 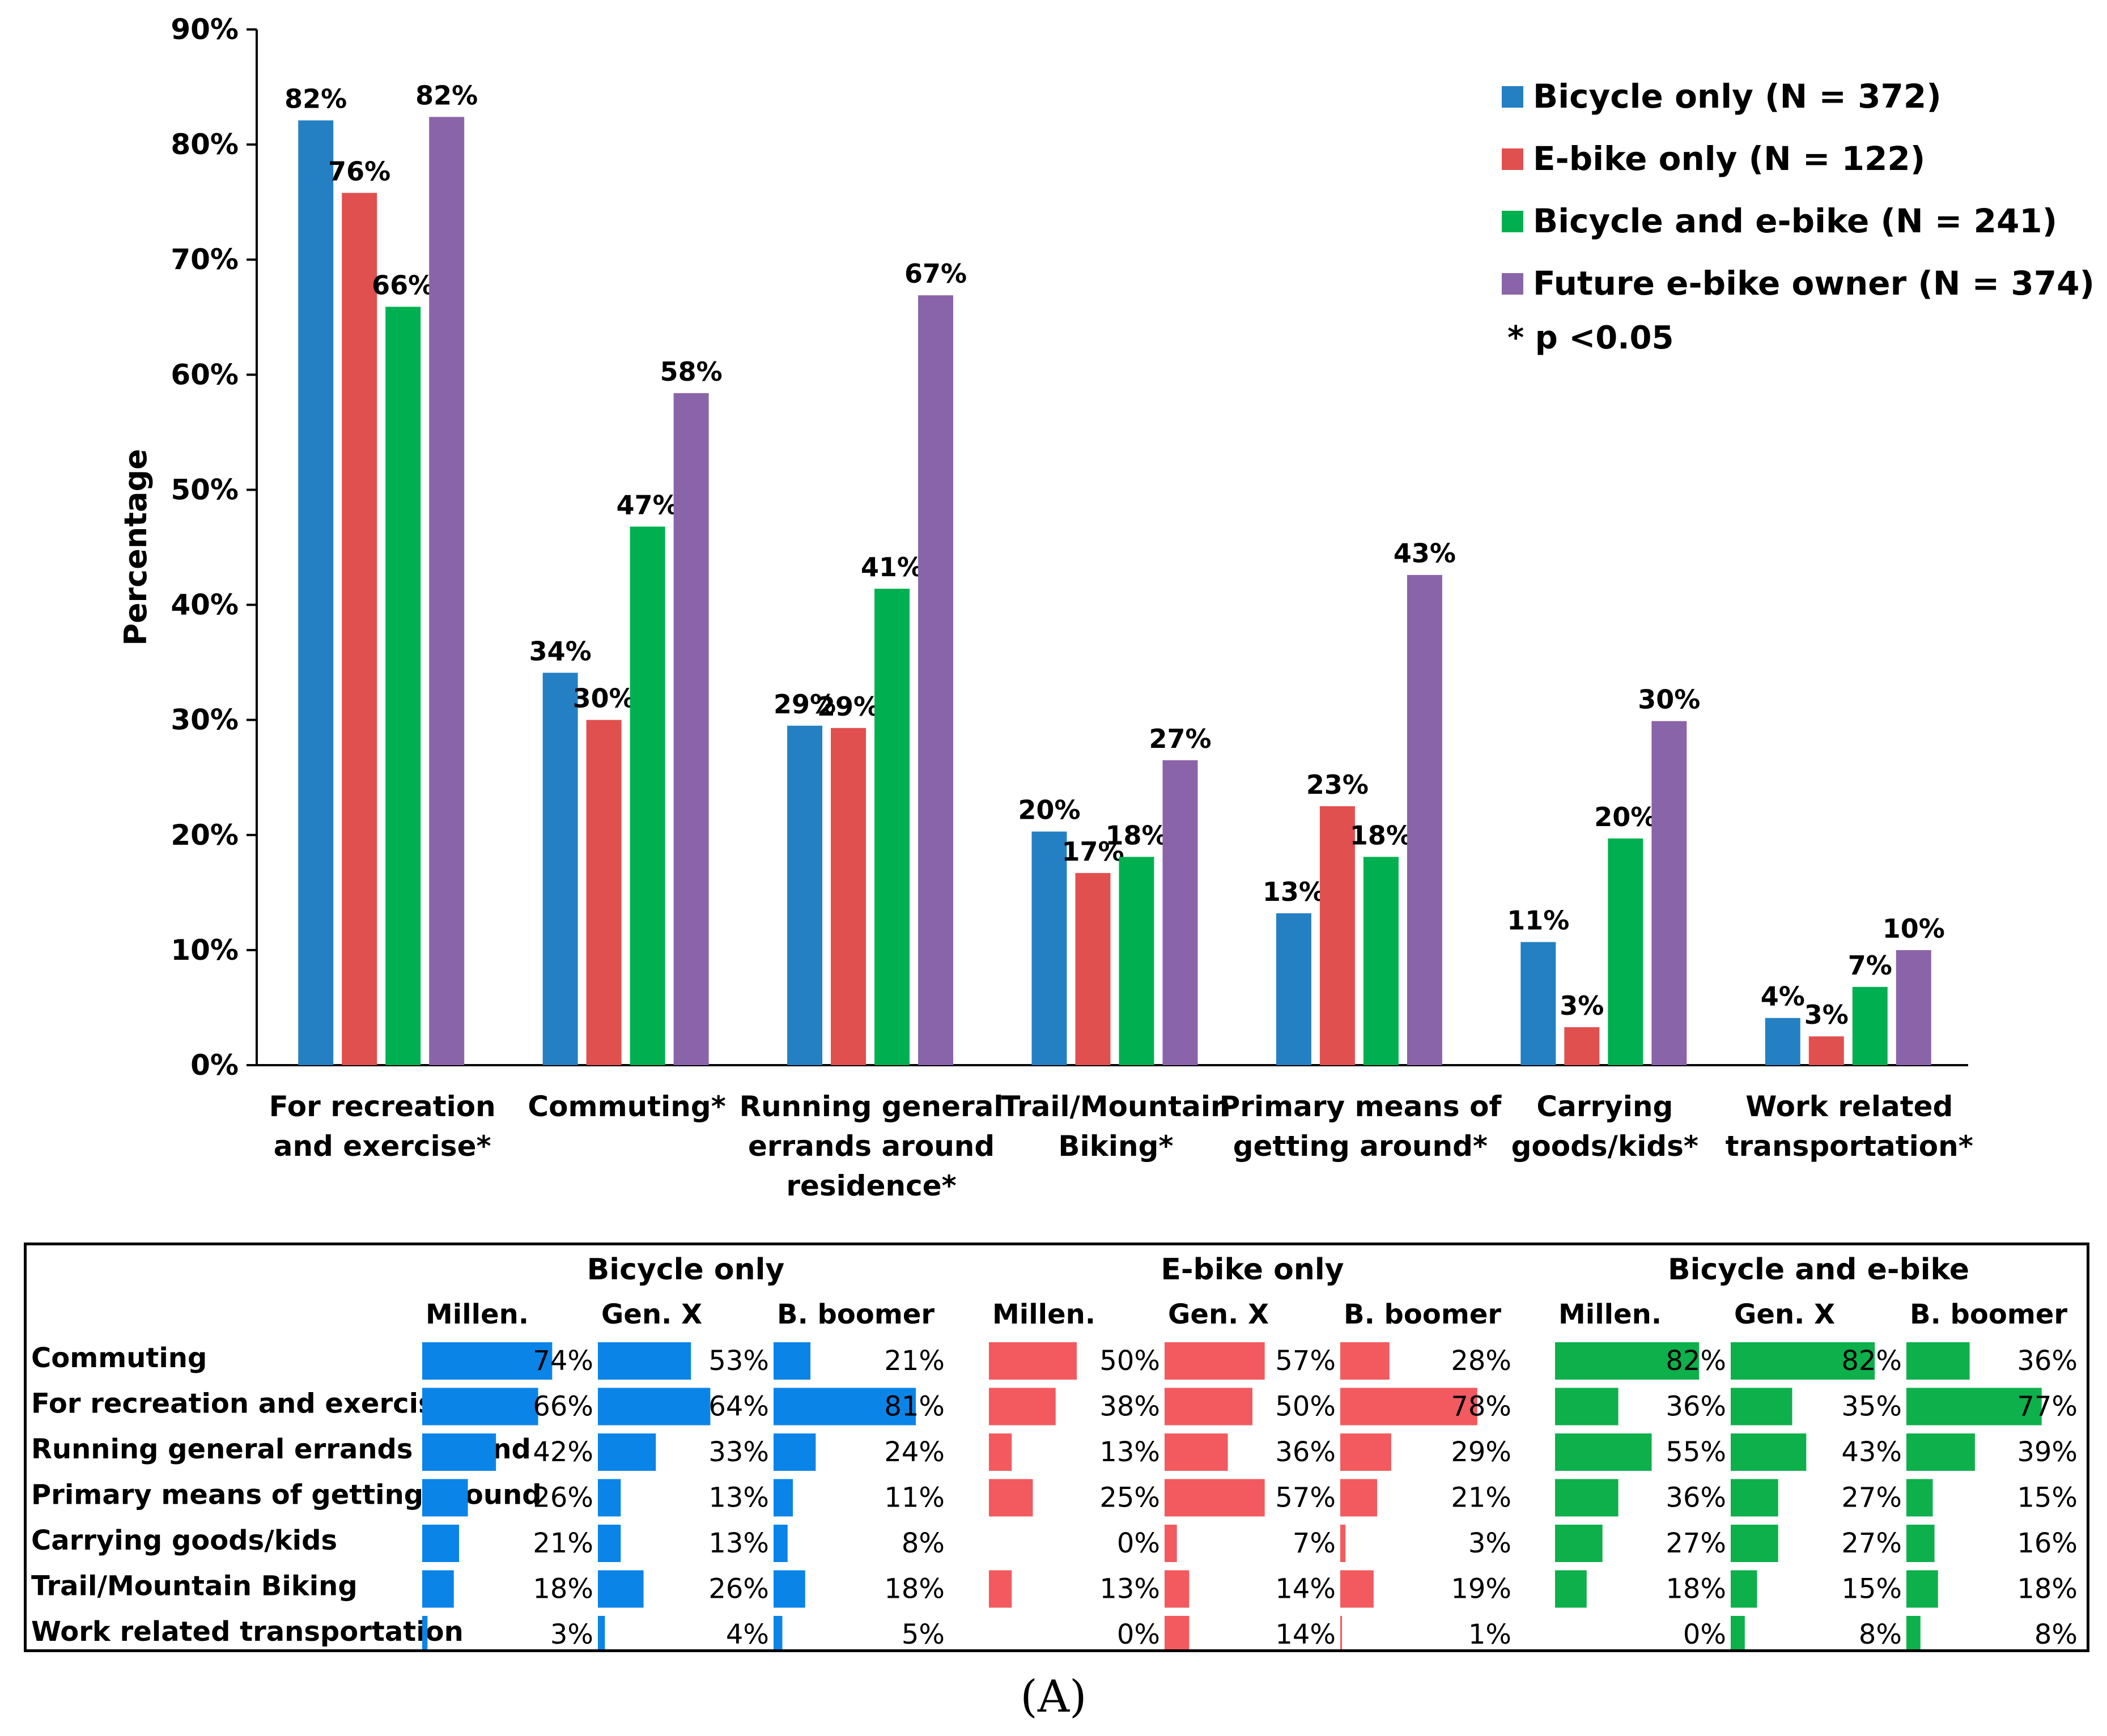 What do you see at coordinates (626, 1107) in the screenshot?
I see `x-category-label: Commuting*` at bounding box center [626, 1107].